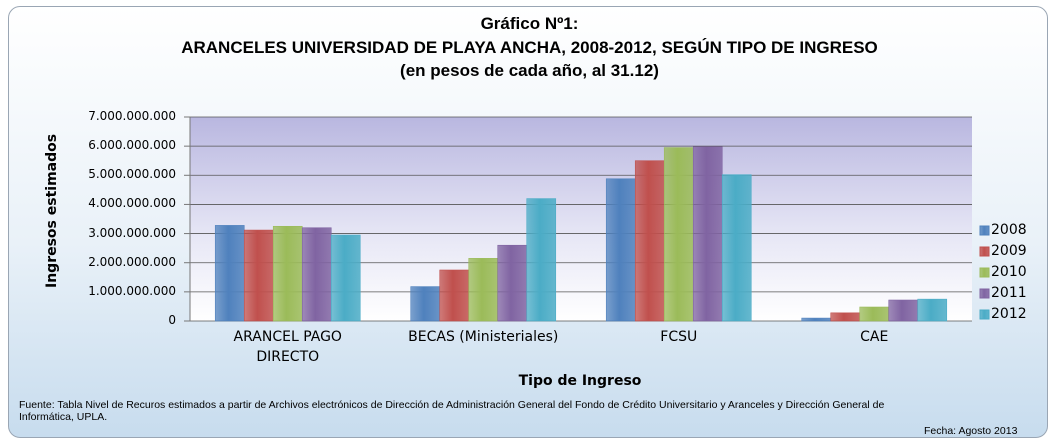  What do you see at coordinates (580, 381) in the screenshot?
I see `x-axis-label: Tipo de Ingreso` at bounding box center [580, 381].